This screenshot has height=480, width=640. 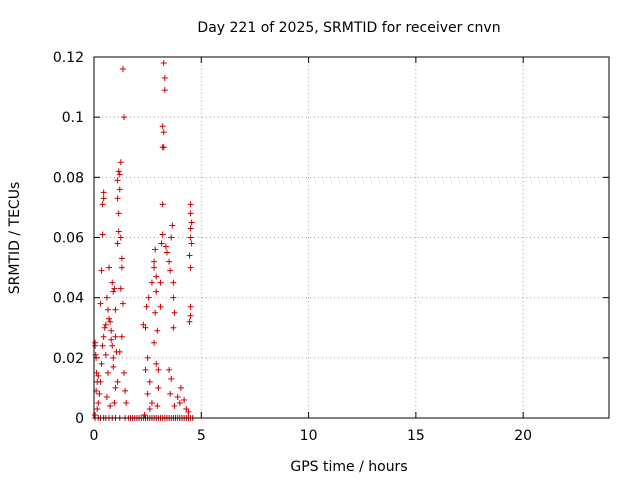 What do you see at coordinates (68, 359) in the screenshot?
I see `y-tick-label: 0.02` at bounding box center [68, 359].